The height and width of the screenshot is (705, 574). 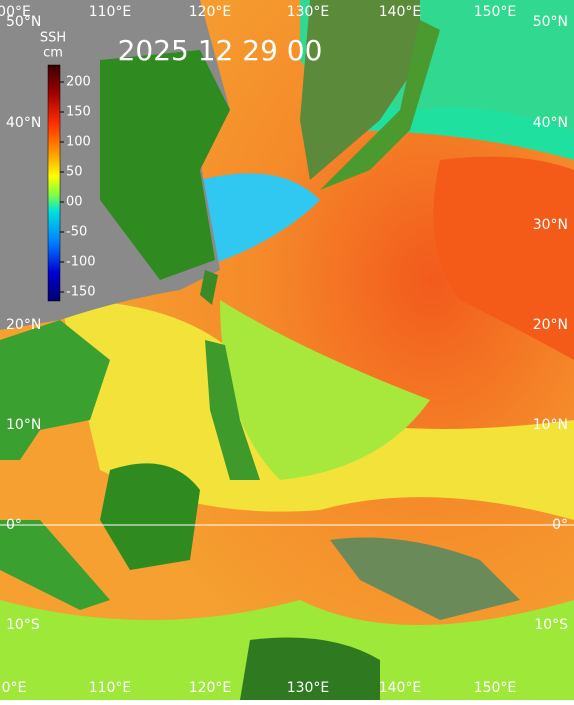 What do you see at coordinates (76, 232) in the screenshot?
I see `colorbar-tick-label: -50` at bounding box center [76, 232].